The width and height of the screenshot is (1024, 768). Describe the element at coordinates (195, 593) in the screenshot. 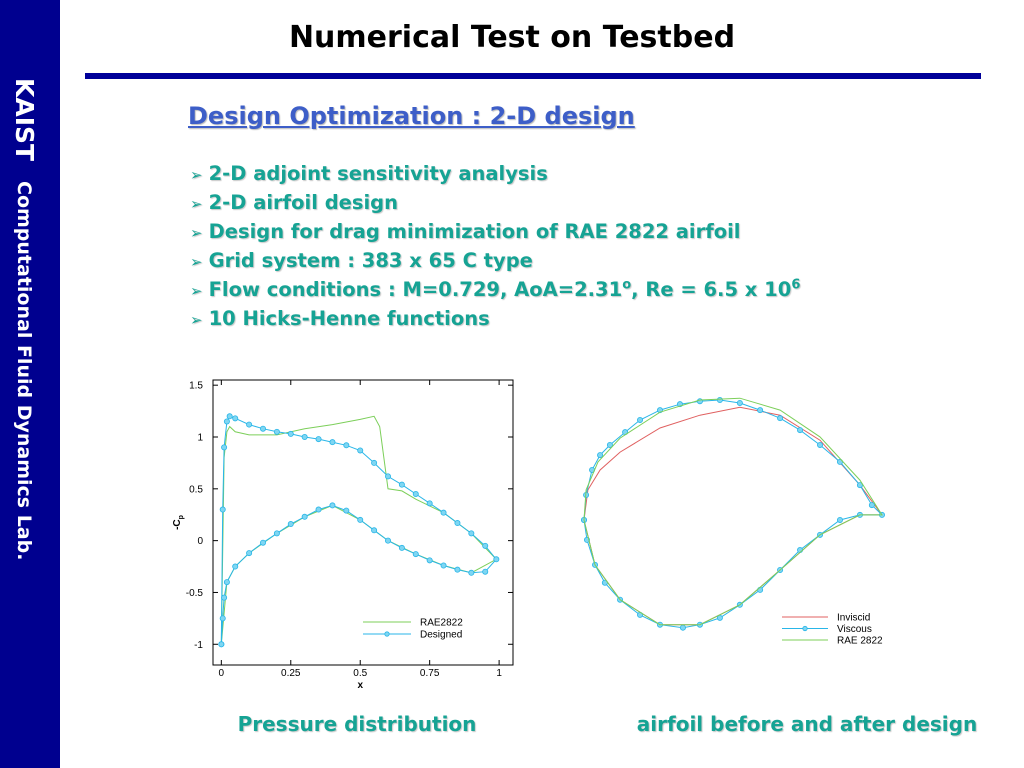

I see `y-tick-label: -0.5` at that location.